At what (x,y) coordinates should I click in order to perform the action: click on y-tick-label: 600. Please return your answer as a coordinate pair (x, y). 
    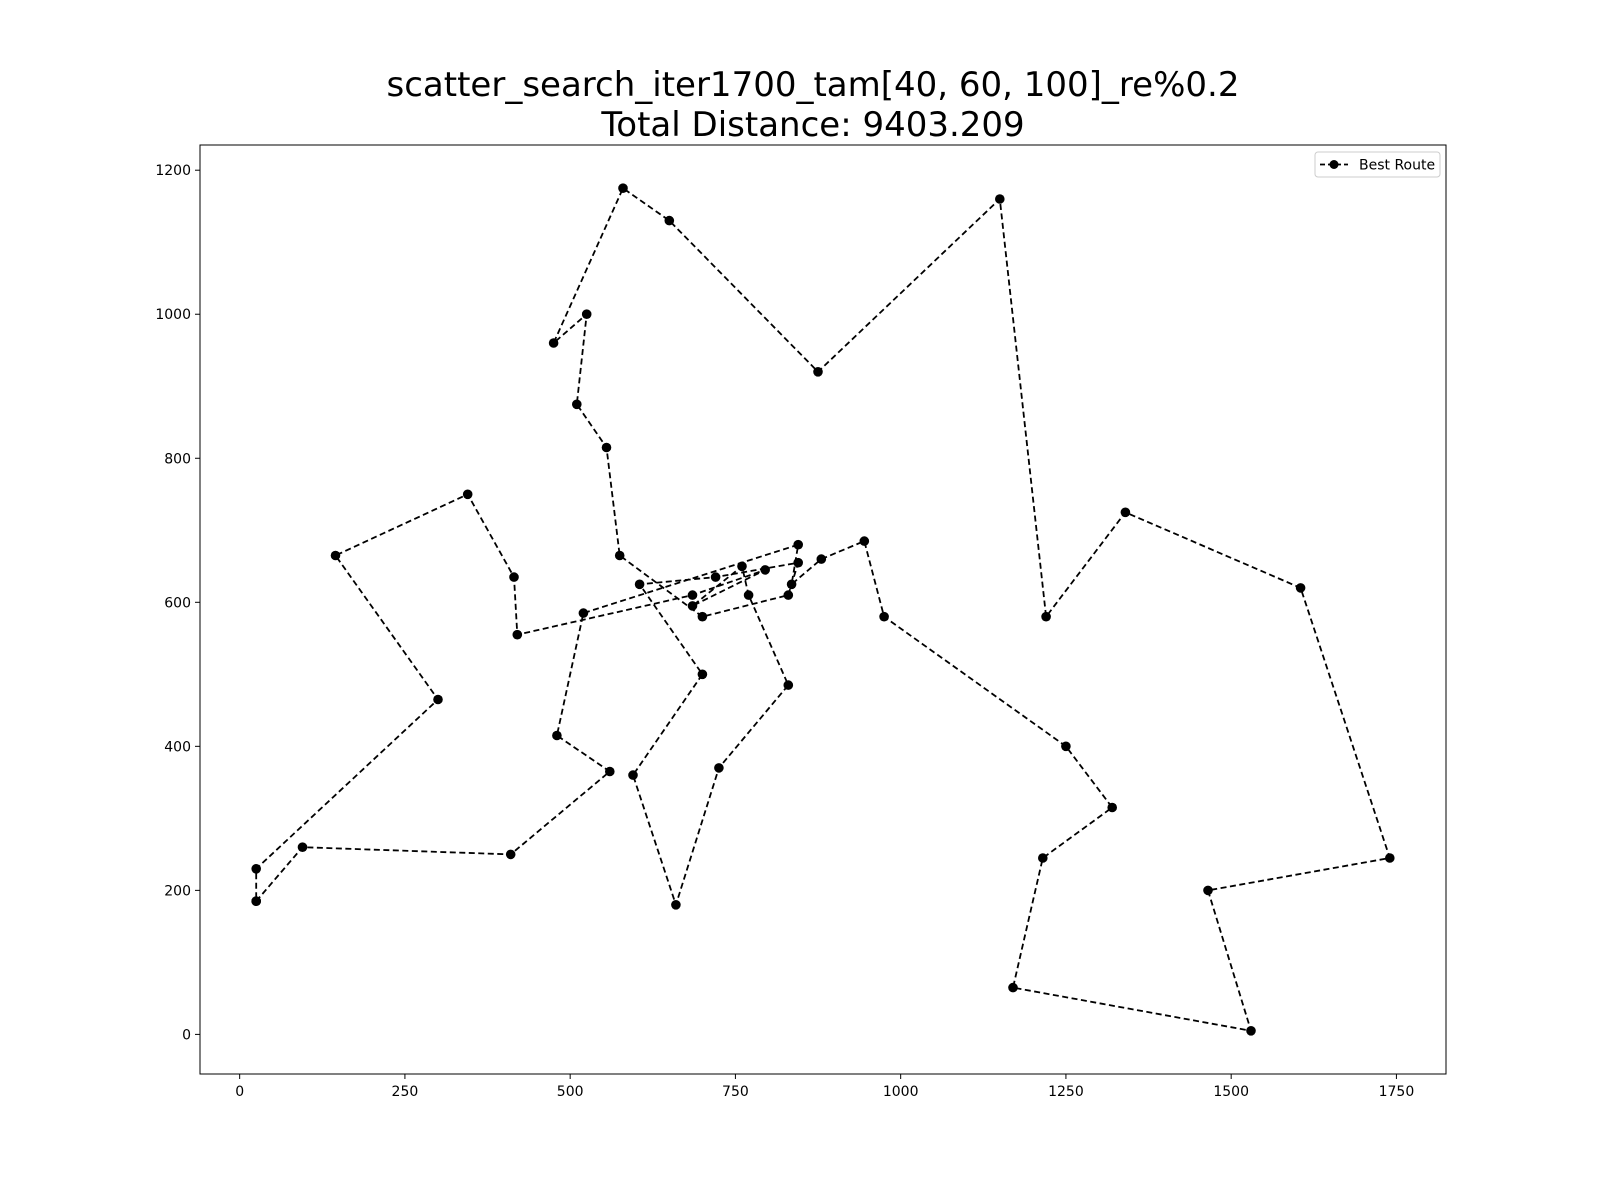
    Looking at the image, I should click on (177, 603).